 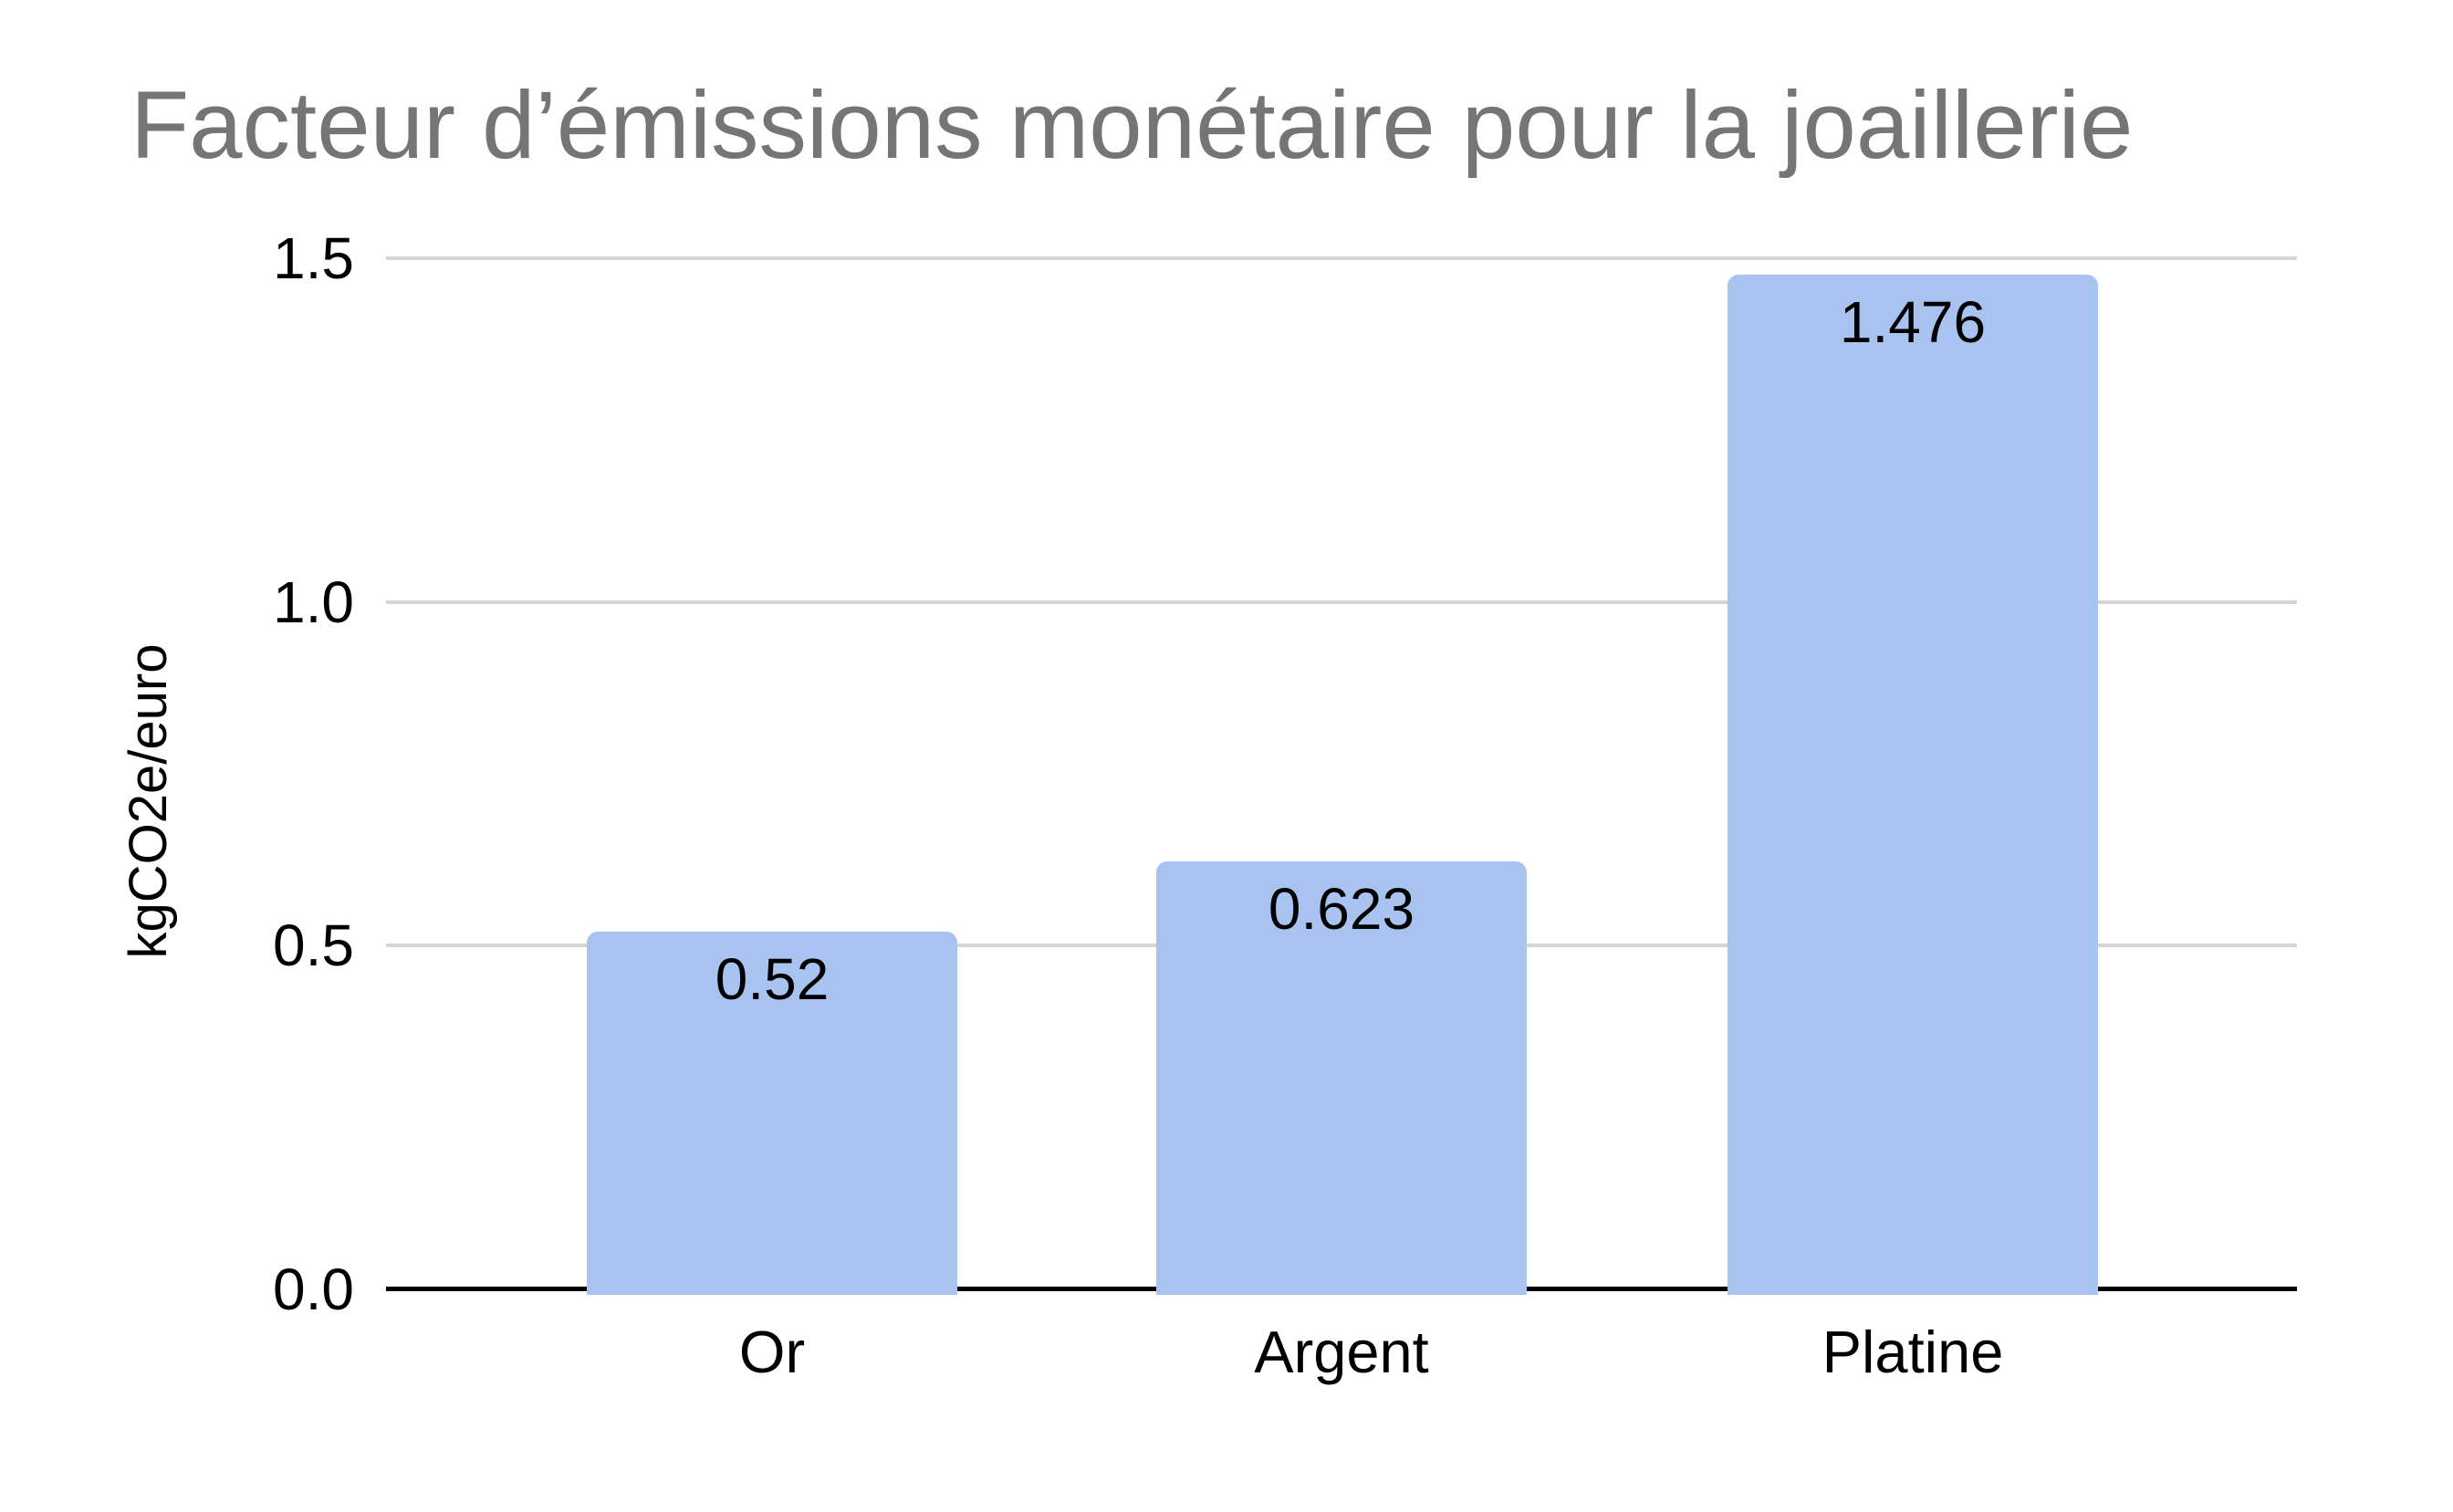 What do you see at coordinates (313, 1289) in the screenshot?
I see `y-tick-label: 0.0` at bounding box center [313, 1289].